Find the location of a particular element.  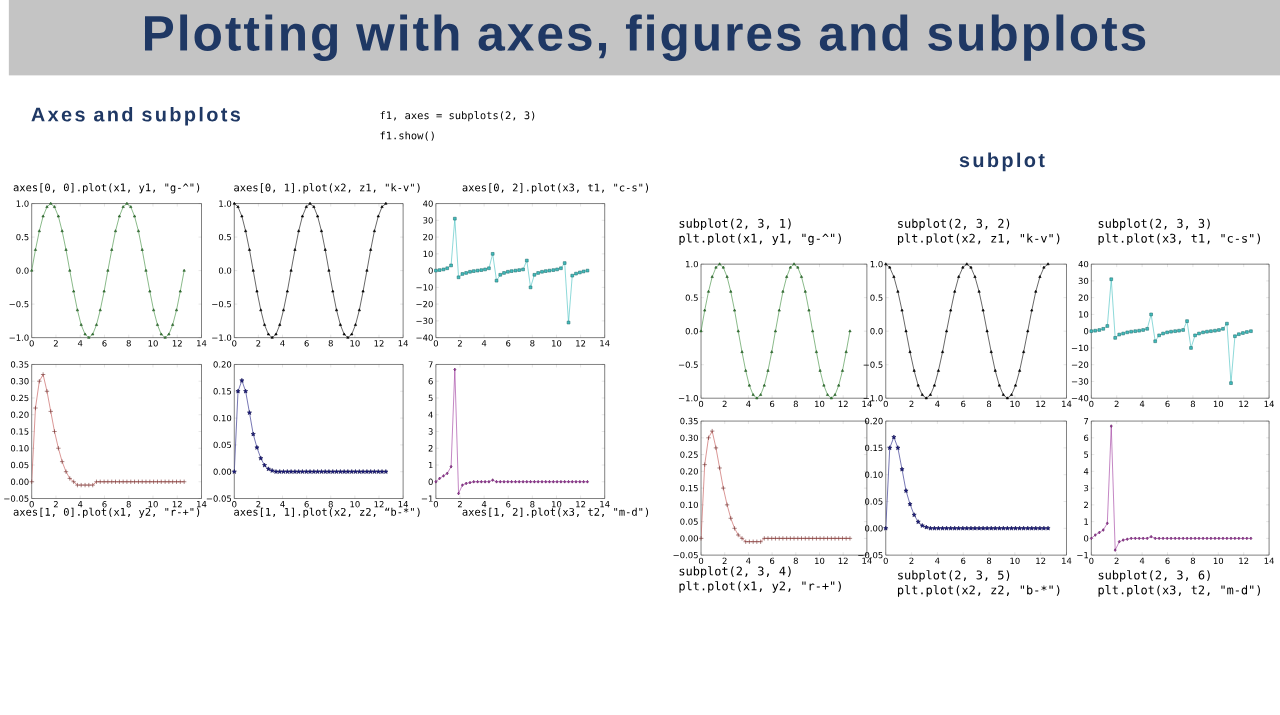

text: axes[1, 0].plot(x1, y2, "r-+") is located at coordinates (106, 512).